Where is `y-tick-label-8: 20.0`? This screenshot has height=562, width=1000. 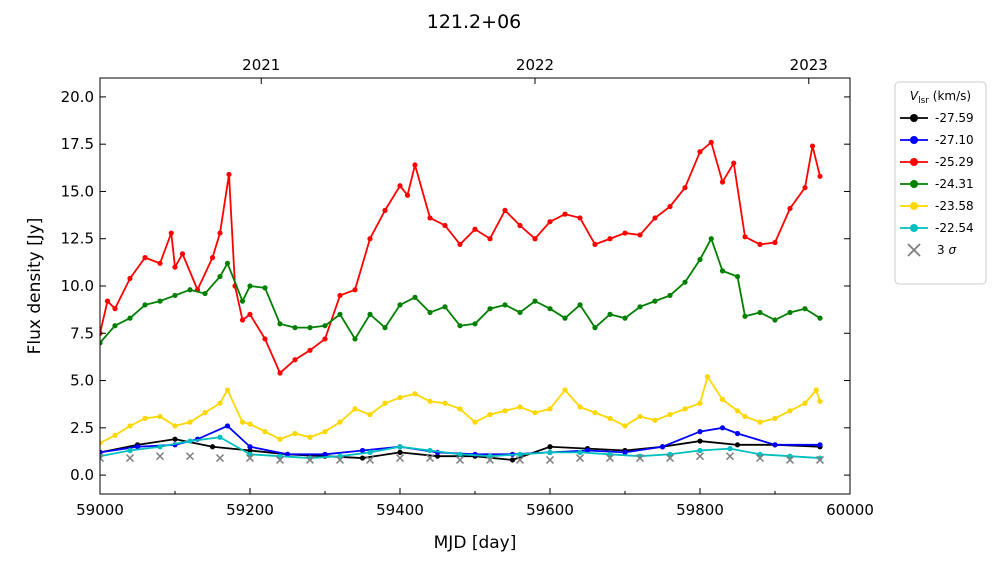
y-tick-label-8: 20.0 is located at coordinates (77, 97).